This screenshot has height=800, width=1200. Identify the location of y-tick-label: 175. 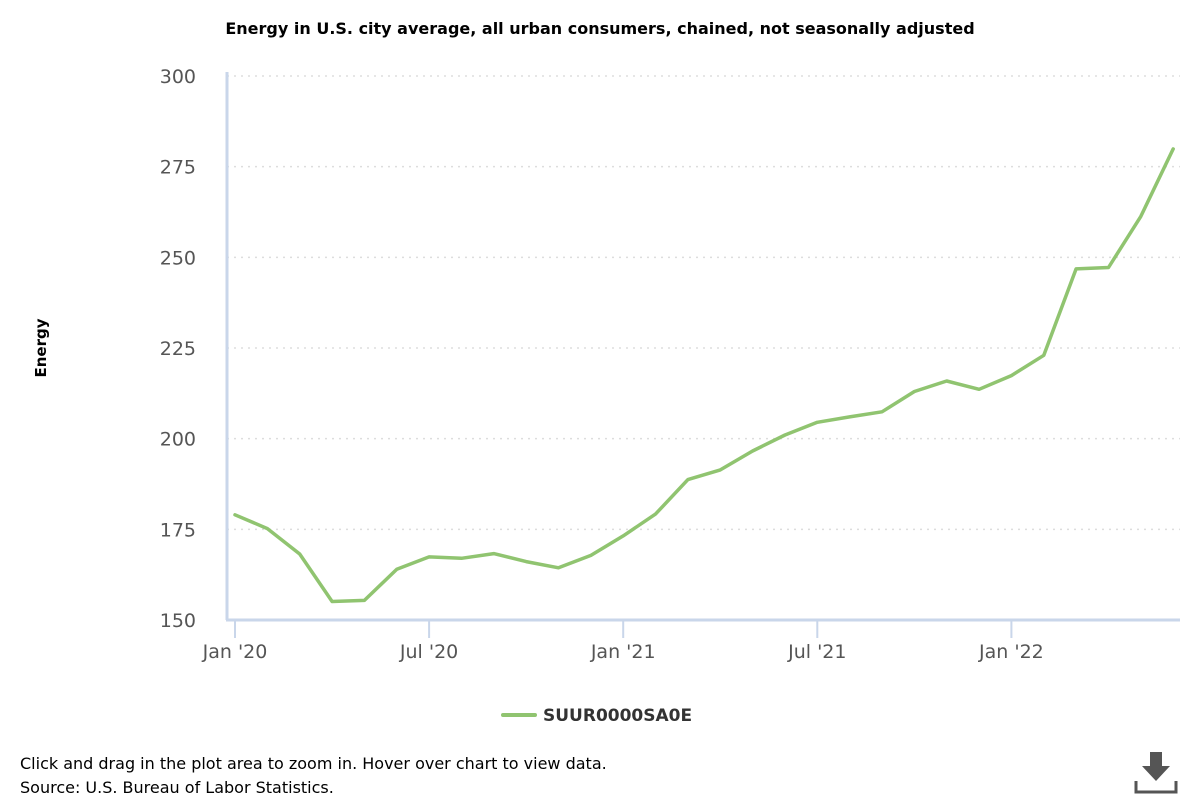
(178, 530).